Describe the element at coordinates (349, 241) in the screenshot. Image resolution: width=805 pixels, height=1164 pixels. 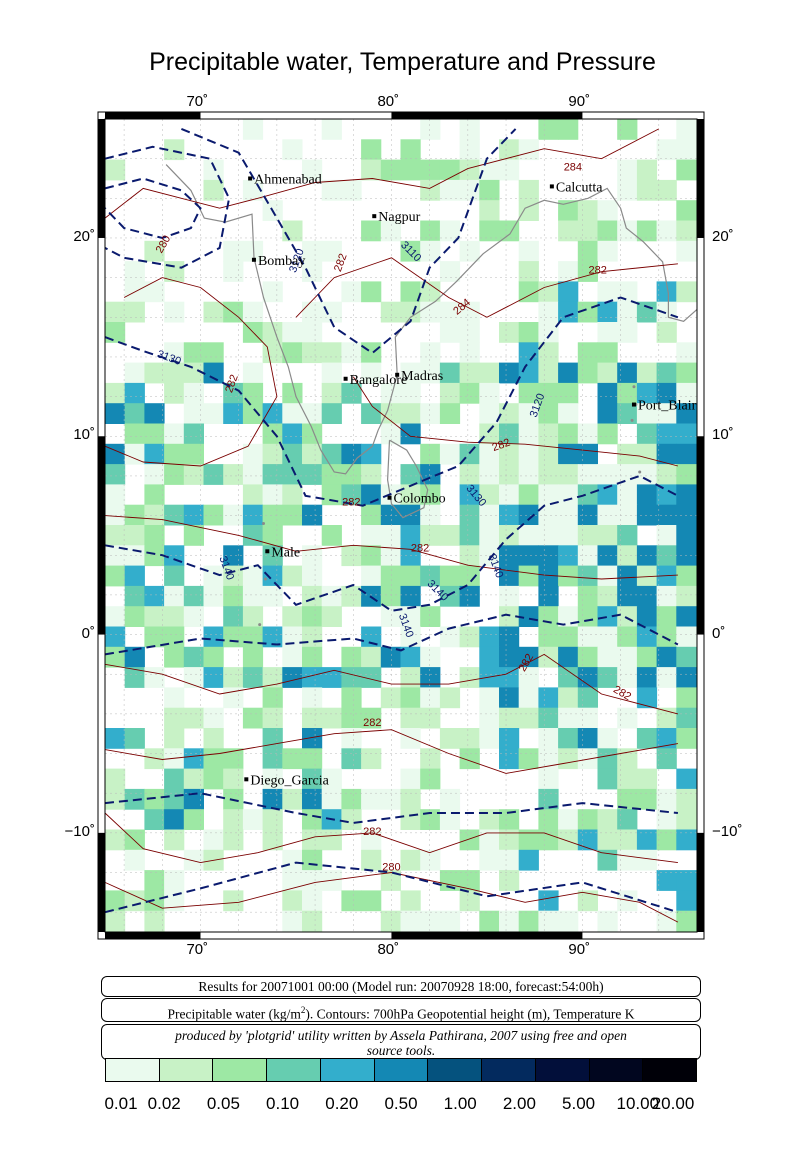
I see `geopotential-contour` at that location.